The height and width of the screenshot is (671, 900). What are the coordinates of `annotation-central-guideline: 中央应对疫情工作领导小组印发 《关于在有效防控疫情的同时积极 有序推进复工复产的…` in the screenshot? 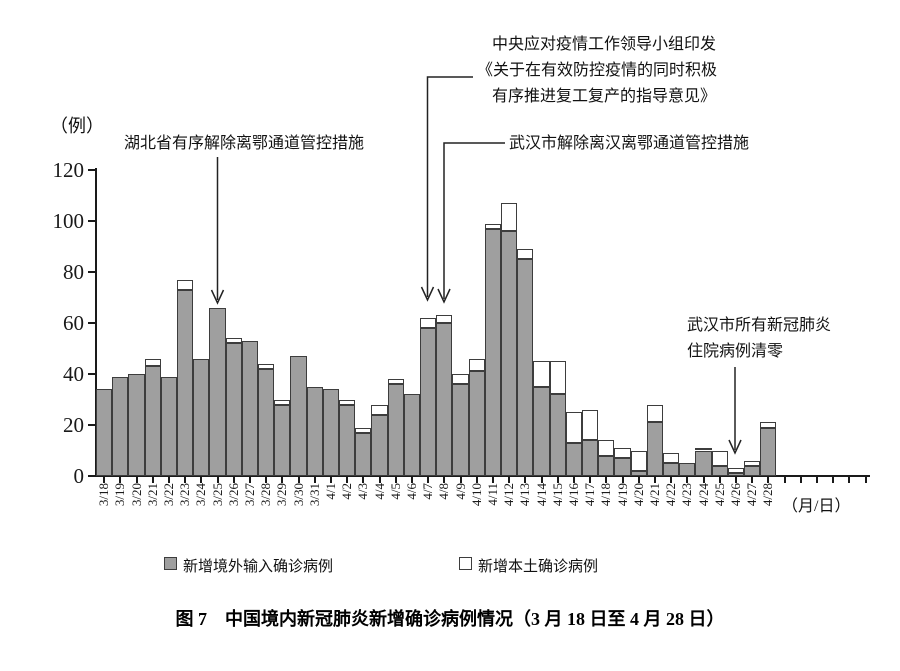 It's located at (597, 71).